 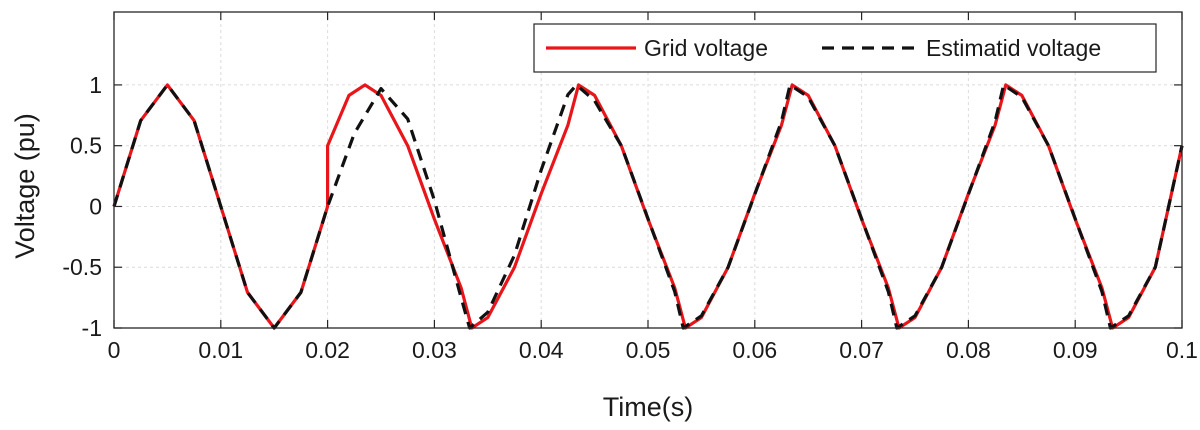 I want to click on x-tick-label: 0.08, so click(x=968, y=350).